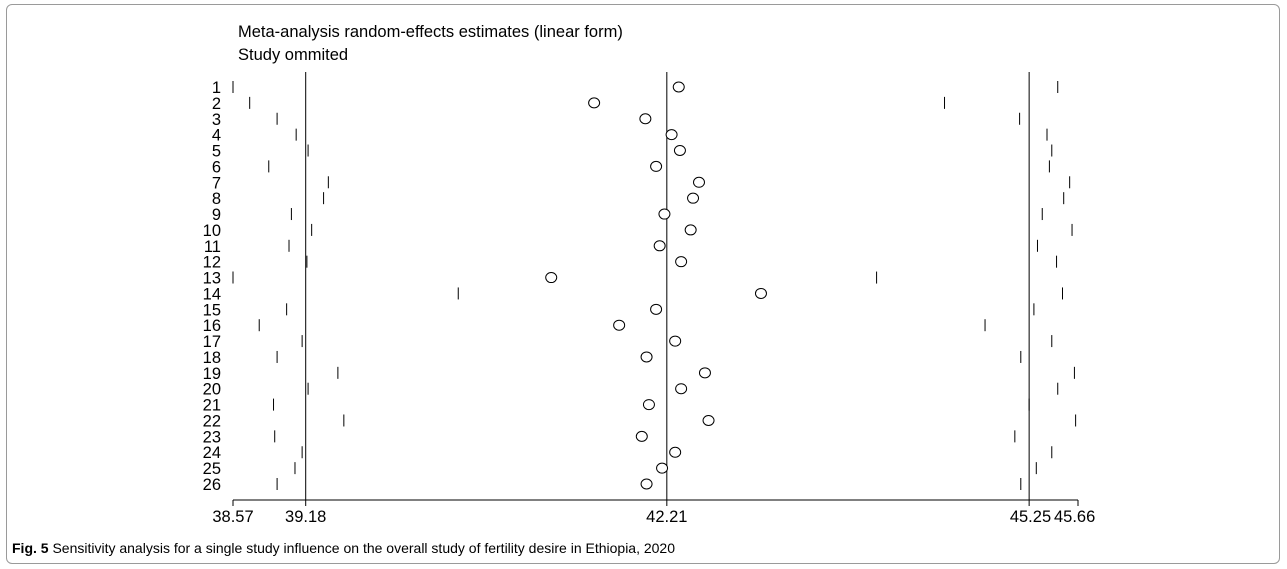 The height and width of the screenshot is (569, 1287). Describe the element at coordinates (212, 247) in the screenshot. I see `study-label: 11` at that location.